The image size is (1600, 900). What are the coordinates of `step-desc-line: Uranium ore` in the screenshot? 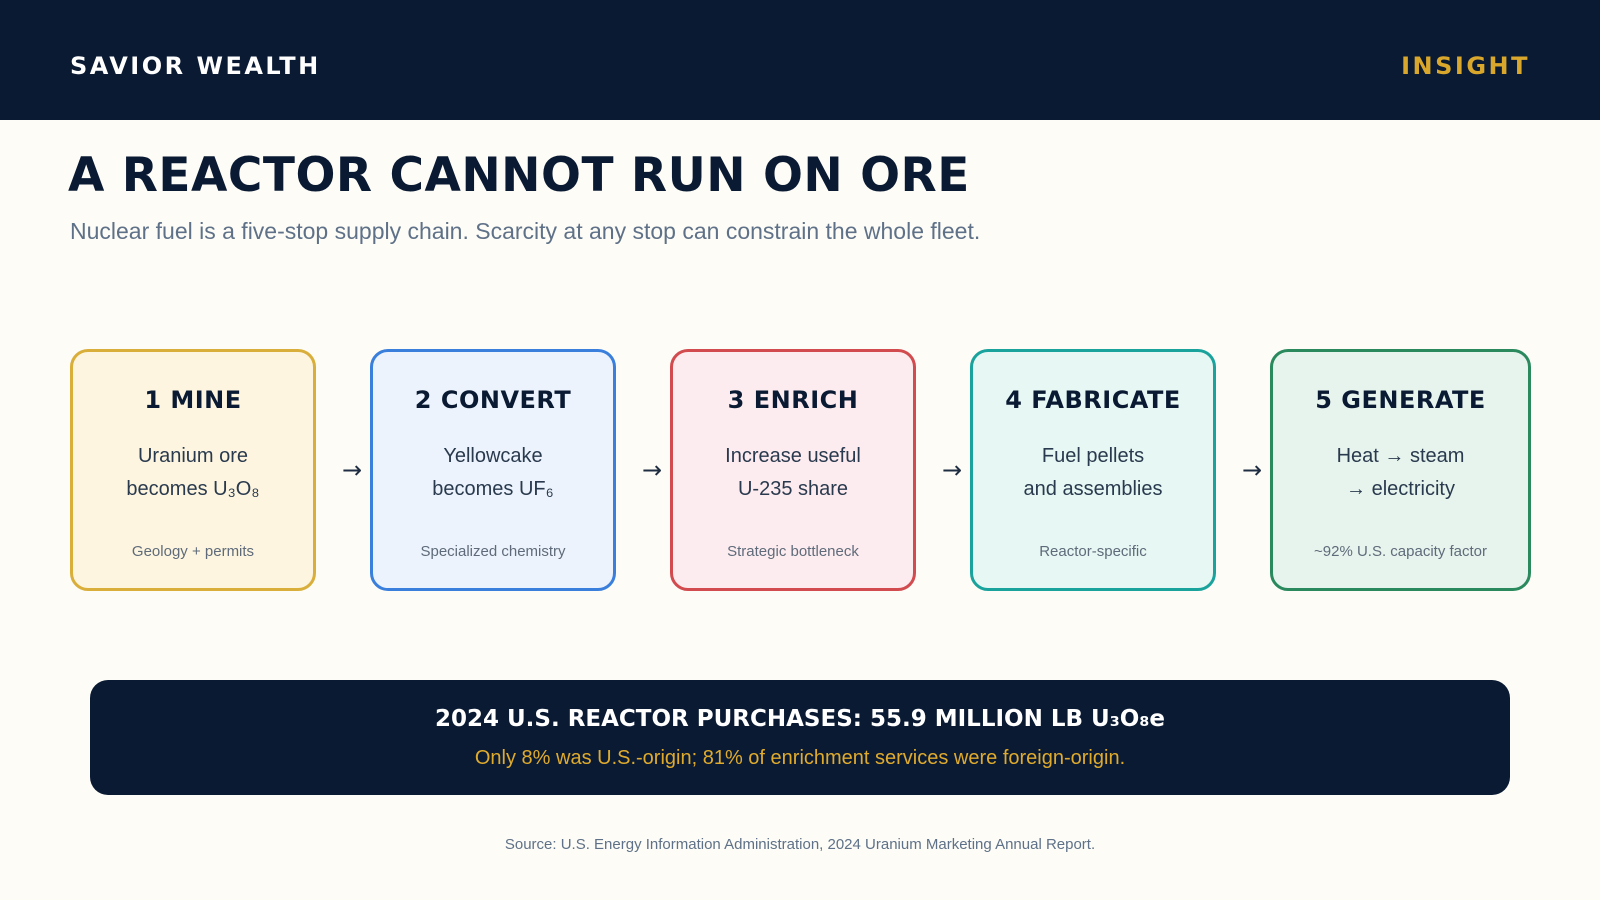 It's located at (193, 456).